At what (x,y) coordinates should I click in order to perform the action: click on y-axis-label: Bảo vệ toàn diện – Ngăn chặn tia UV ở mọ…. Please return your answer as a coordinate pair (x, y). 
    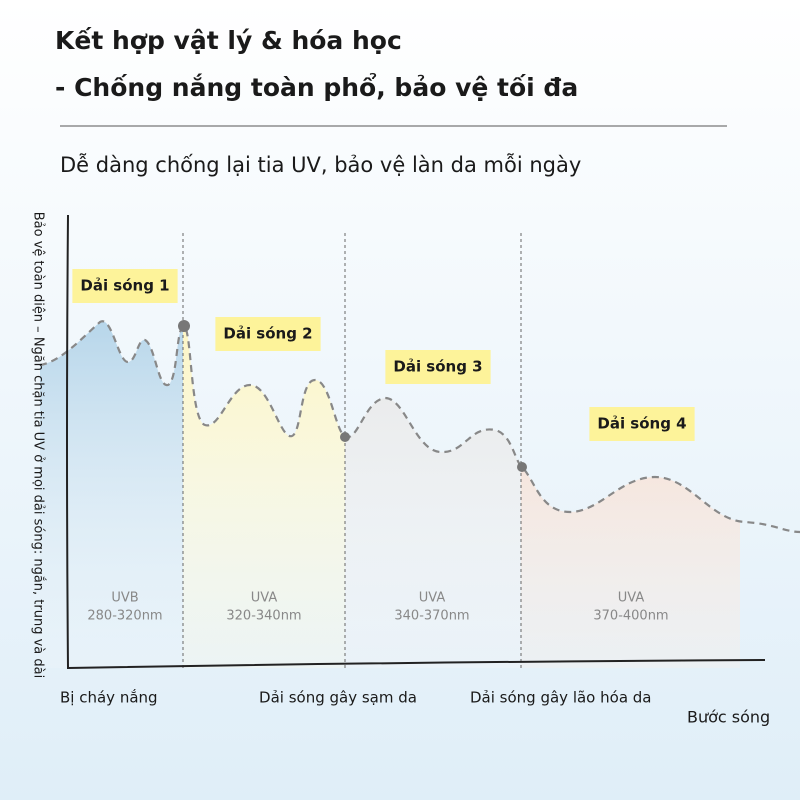
    Looking at the image, I should click on (38, 445).